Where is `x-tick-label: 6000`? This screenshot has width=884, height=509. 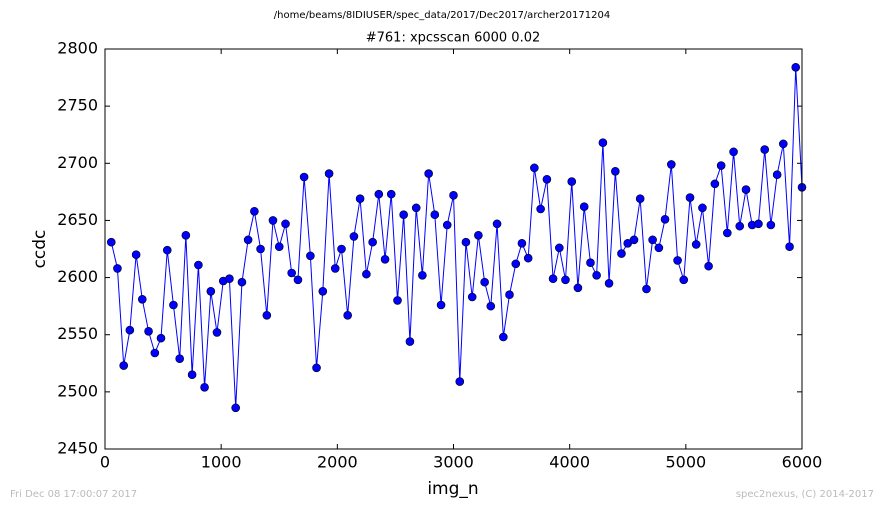
x-tick-label: 6000 is located at coordinates (802, 462).